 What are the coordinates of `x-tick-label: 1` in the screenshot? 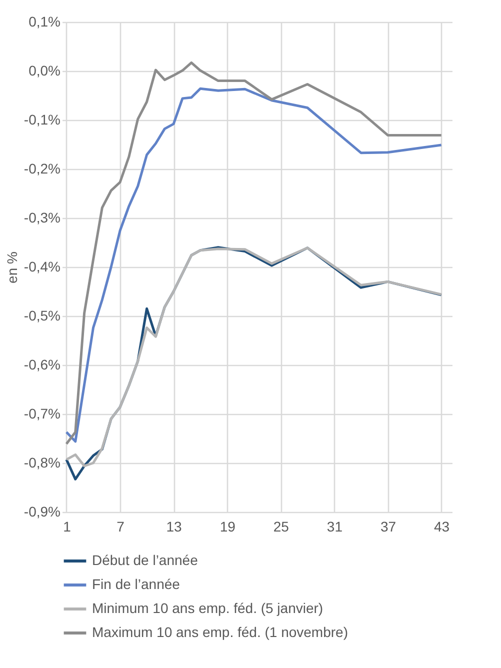 It's located at (67, 526).